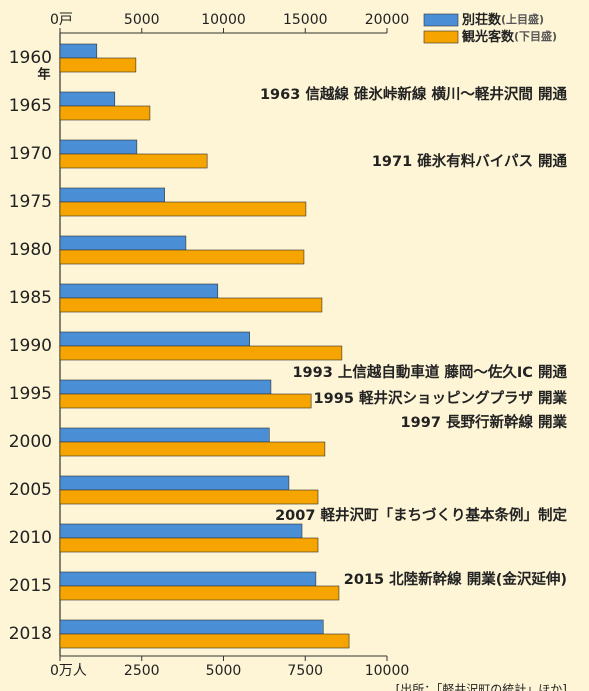  I want to click on annotation: 1995 軽井沢ショッピングプラザ 開業, so click(441, 398).